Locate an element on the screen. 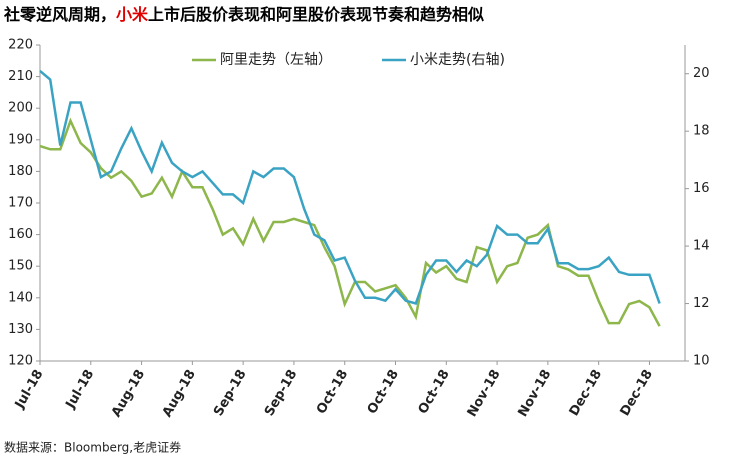 The height and width of the screenshot is (463, 730). y-tick-label: 120 is located at coordinates (20, 361).